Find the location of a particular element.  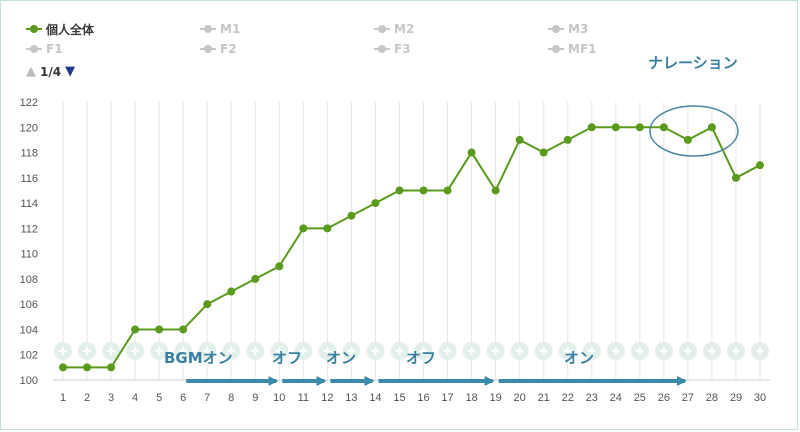

x-tick-label-18: 18 is located at coordinates (471, 398).